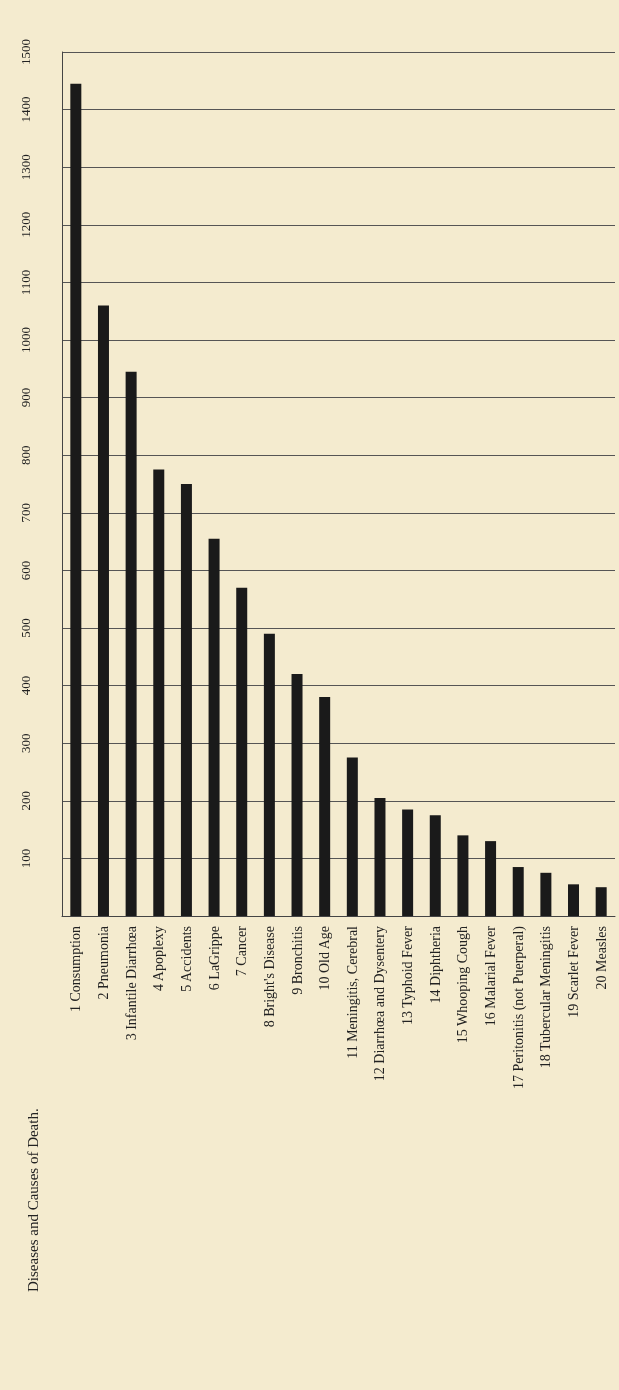  What do you see at coordinates (25, 340) in the screenshot?
I see `y-tick-label: 1000` at bounding box center [25, 340].